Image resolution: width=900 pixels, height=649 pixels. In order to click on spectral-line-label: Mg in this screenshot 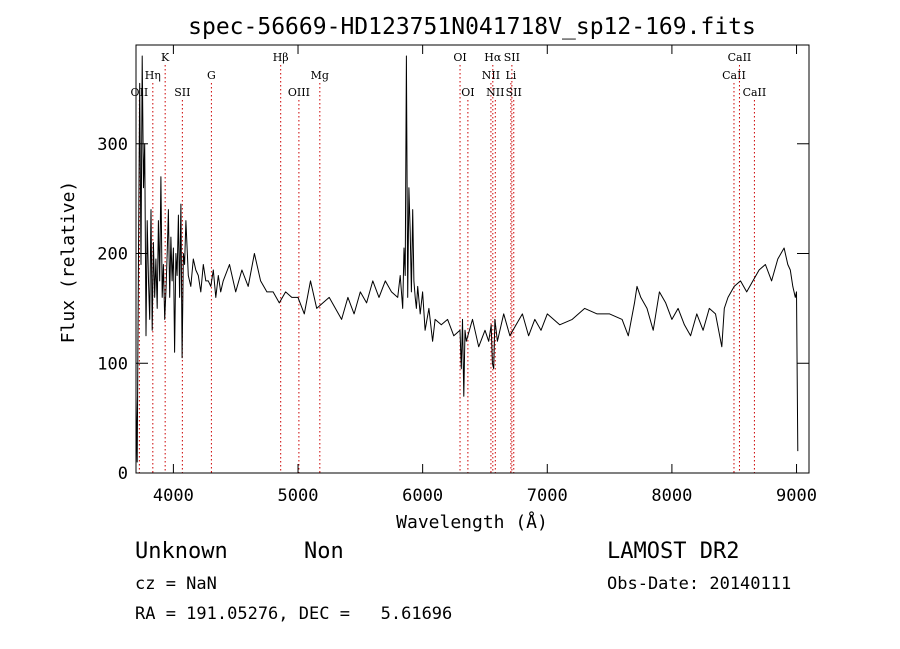, I will do `click(320, 75)`.